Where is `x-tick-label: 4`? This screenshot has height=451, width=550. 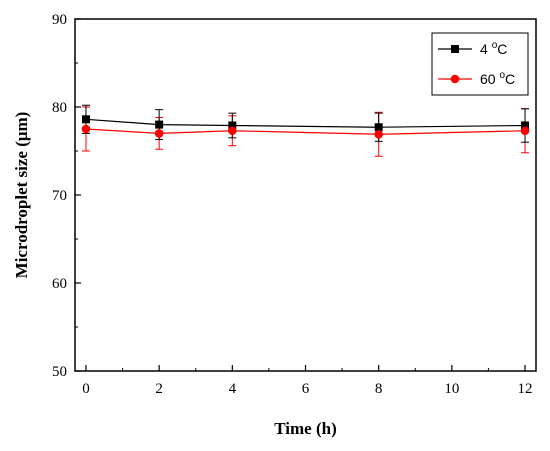 x-tick-label: 4 is located at coordinates (233, 389).